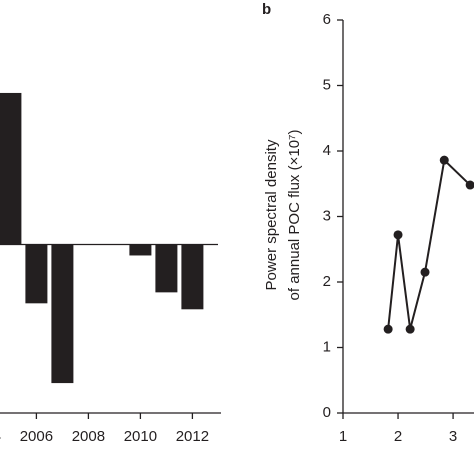  What do you see at coordinates (429, 244) in the screenshot?
I see `series-line` at bounding box center [429, 244].